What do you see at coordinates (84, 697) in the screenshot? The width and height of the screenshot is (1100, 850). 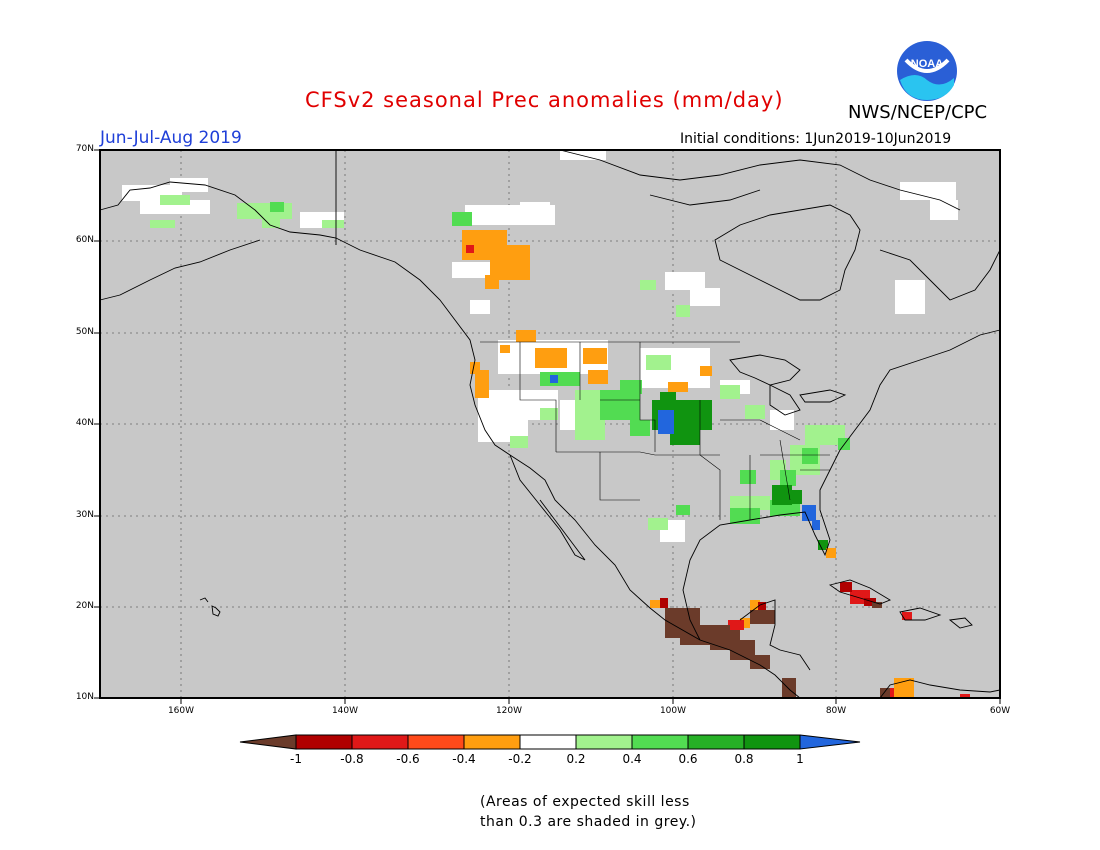 I see `lat-label: 10N` at bounding box center [84, 697].